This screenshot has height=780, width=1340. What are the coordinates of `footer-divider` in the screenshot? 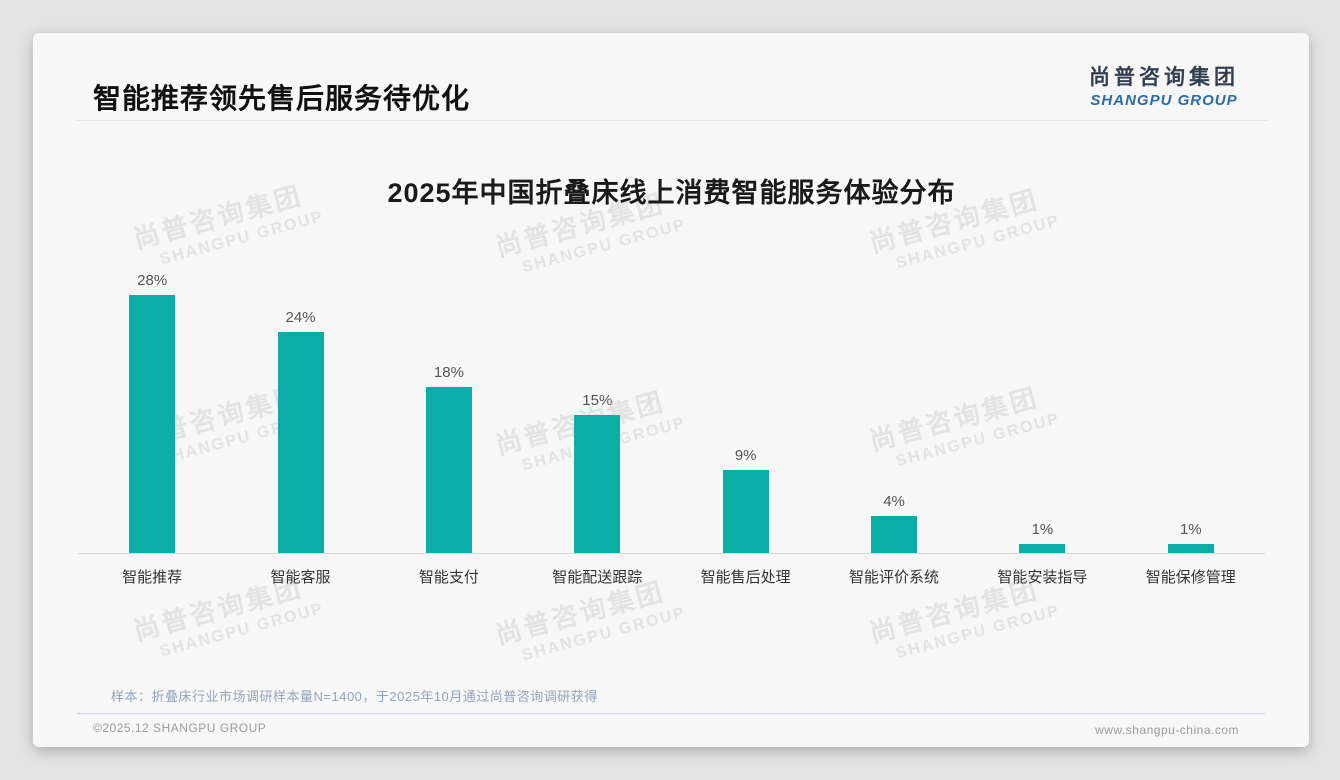 It's located at (671, 713).